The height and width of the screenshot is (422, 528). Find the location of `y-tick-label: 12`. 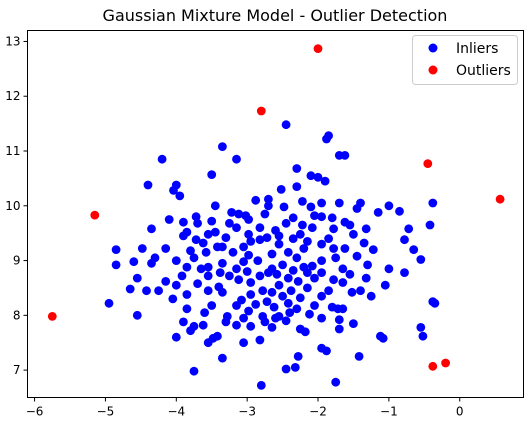

y-tick-label: 12 is located at coordinates (12, 96).